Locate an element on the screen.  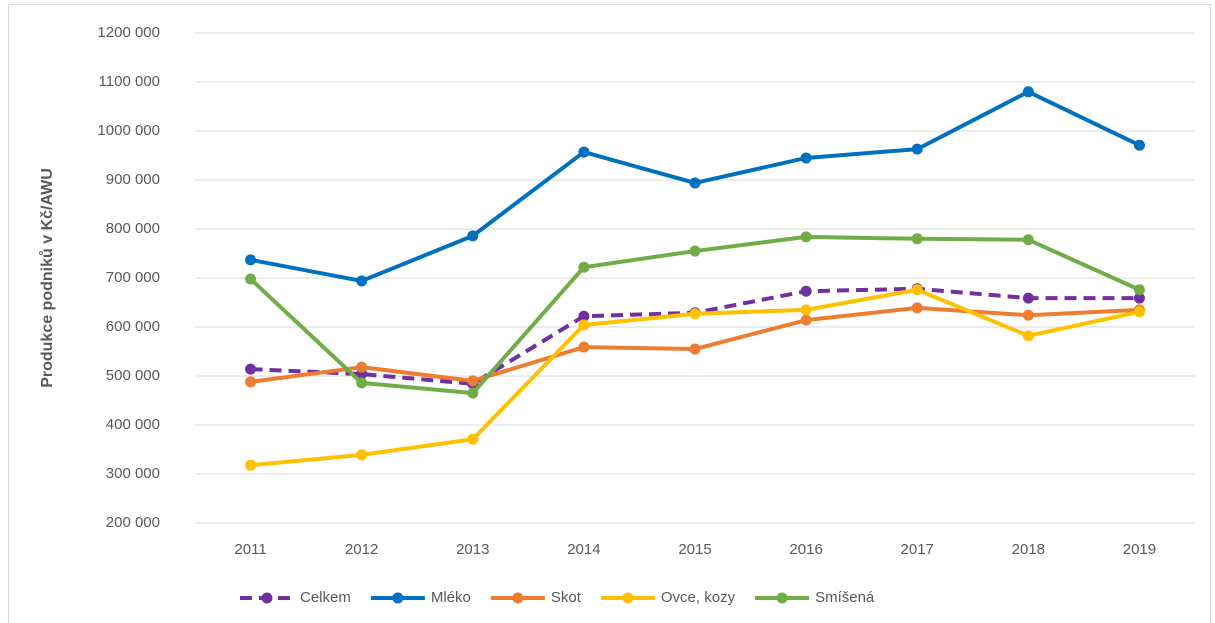
y-tick-label: 800 000 is located at coordinates (133, 228).